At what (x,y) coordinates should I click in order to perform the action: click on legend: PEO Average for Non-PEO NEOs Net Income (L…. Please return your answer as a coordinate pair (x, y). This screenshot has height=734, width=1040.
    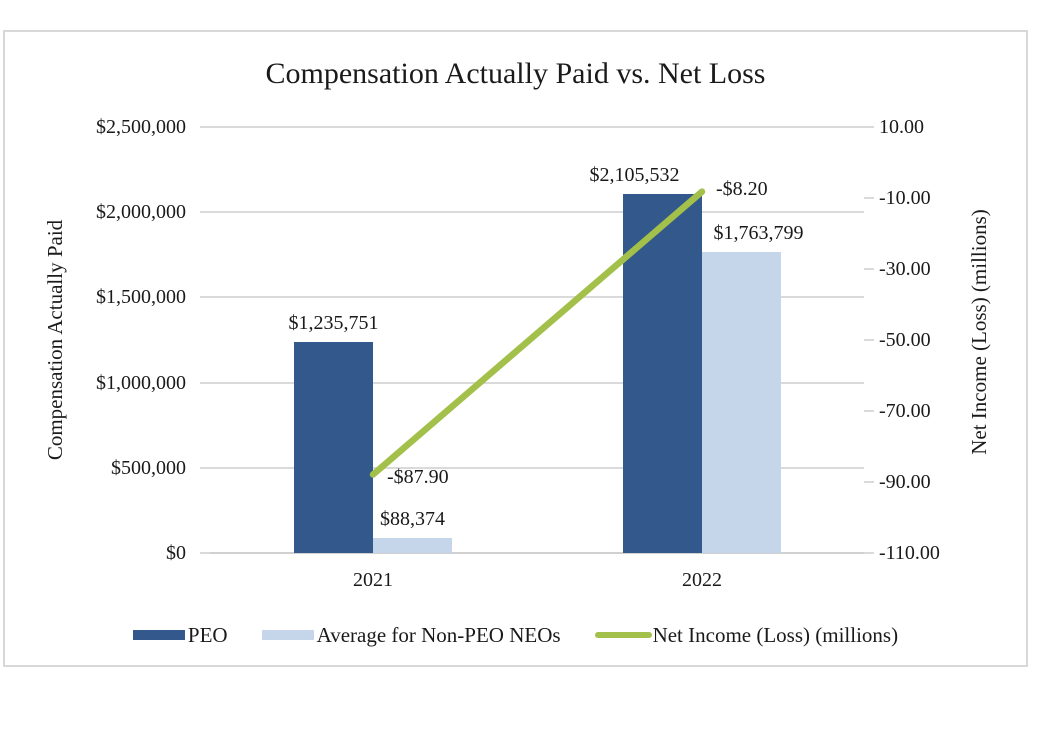
    Looking at the image, I should click on (515, 635).